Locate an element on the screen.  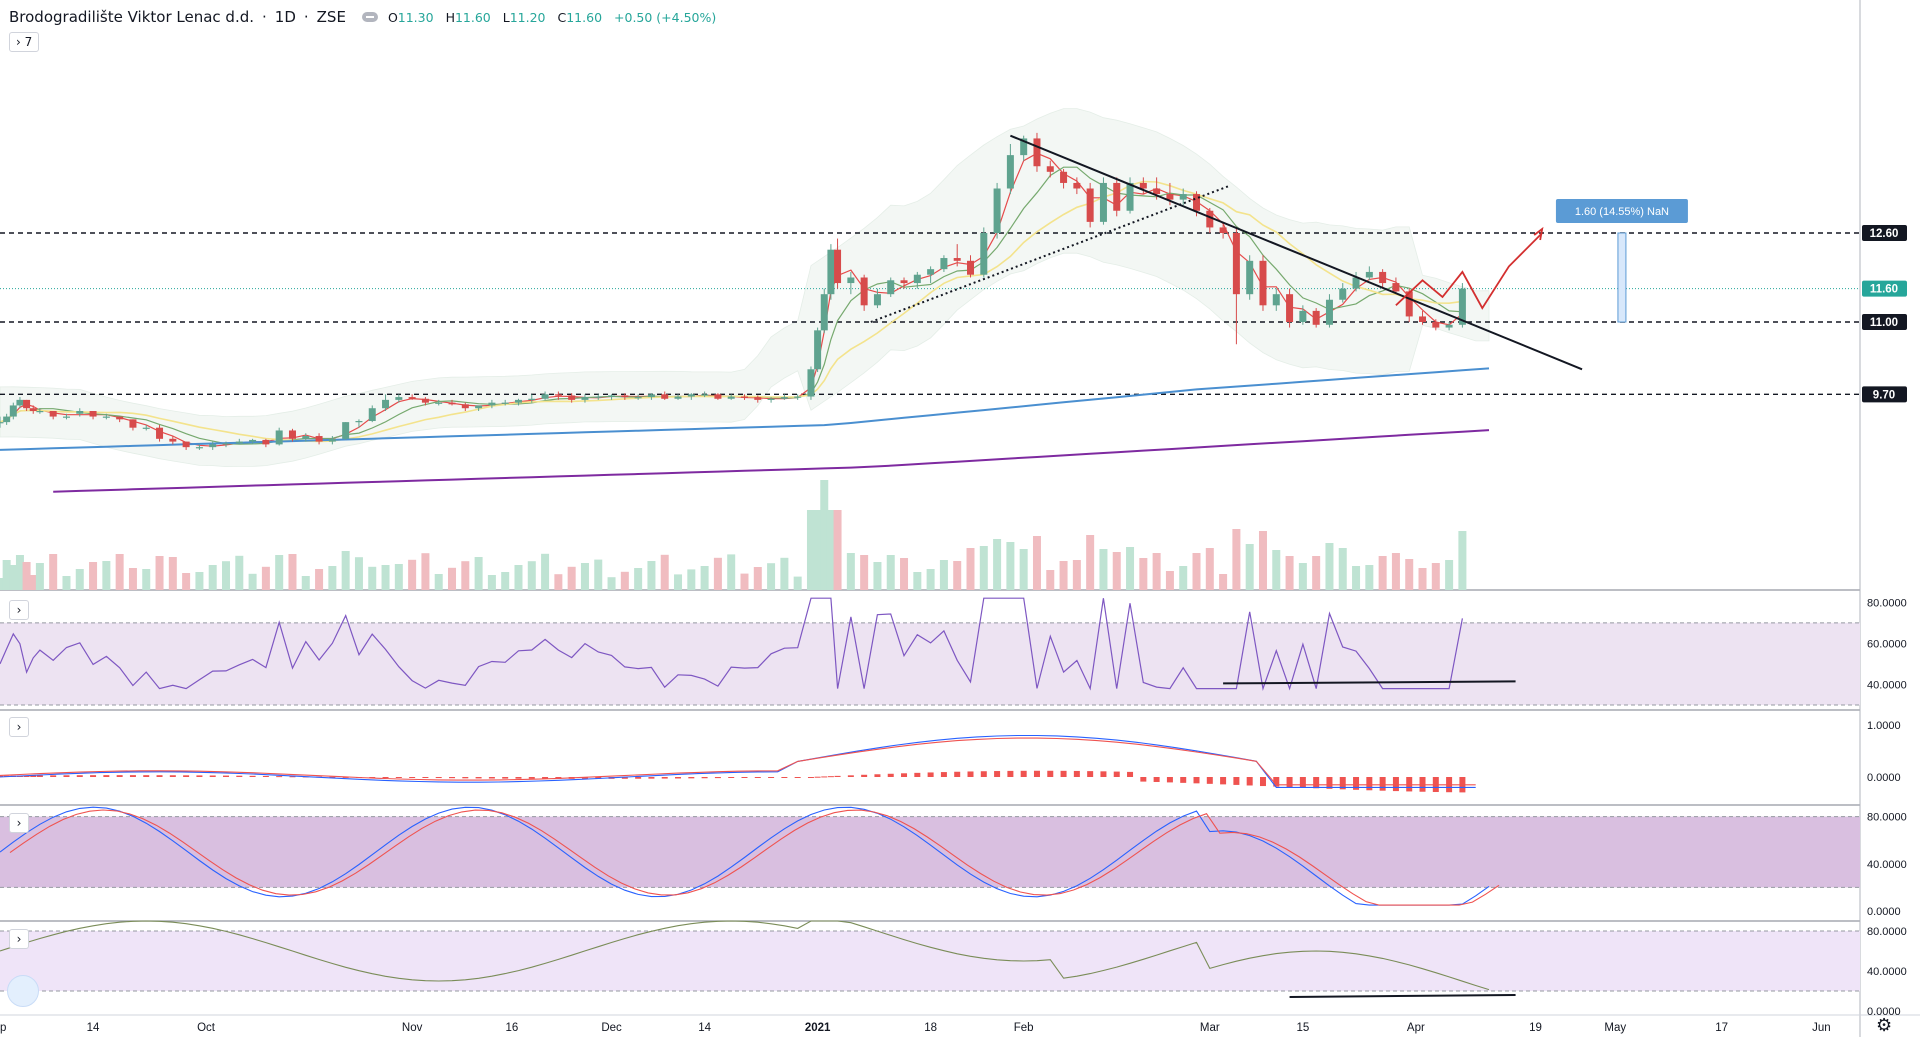
hide-series-eye-icon is located at coordinates (369, 17).